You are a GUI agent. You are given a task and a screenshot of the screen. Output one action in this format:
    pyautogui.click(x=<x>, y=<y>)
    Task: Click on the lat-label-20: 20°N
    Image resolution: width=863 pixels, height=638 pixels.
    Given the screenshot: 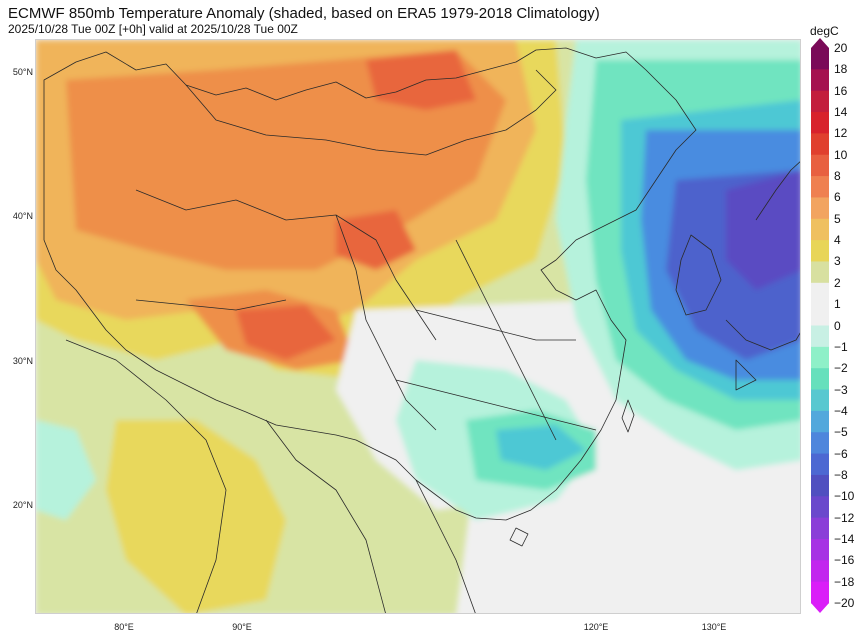 What is the action you would take?
    pyautogui.click(x=22, y=505)
    